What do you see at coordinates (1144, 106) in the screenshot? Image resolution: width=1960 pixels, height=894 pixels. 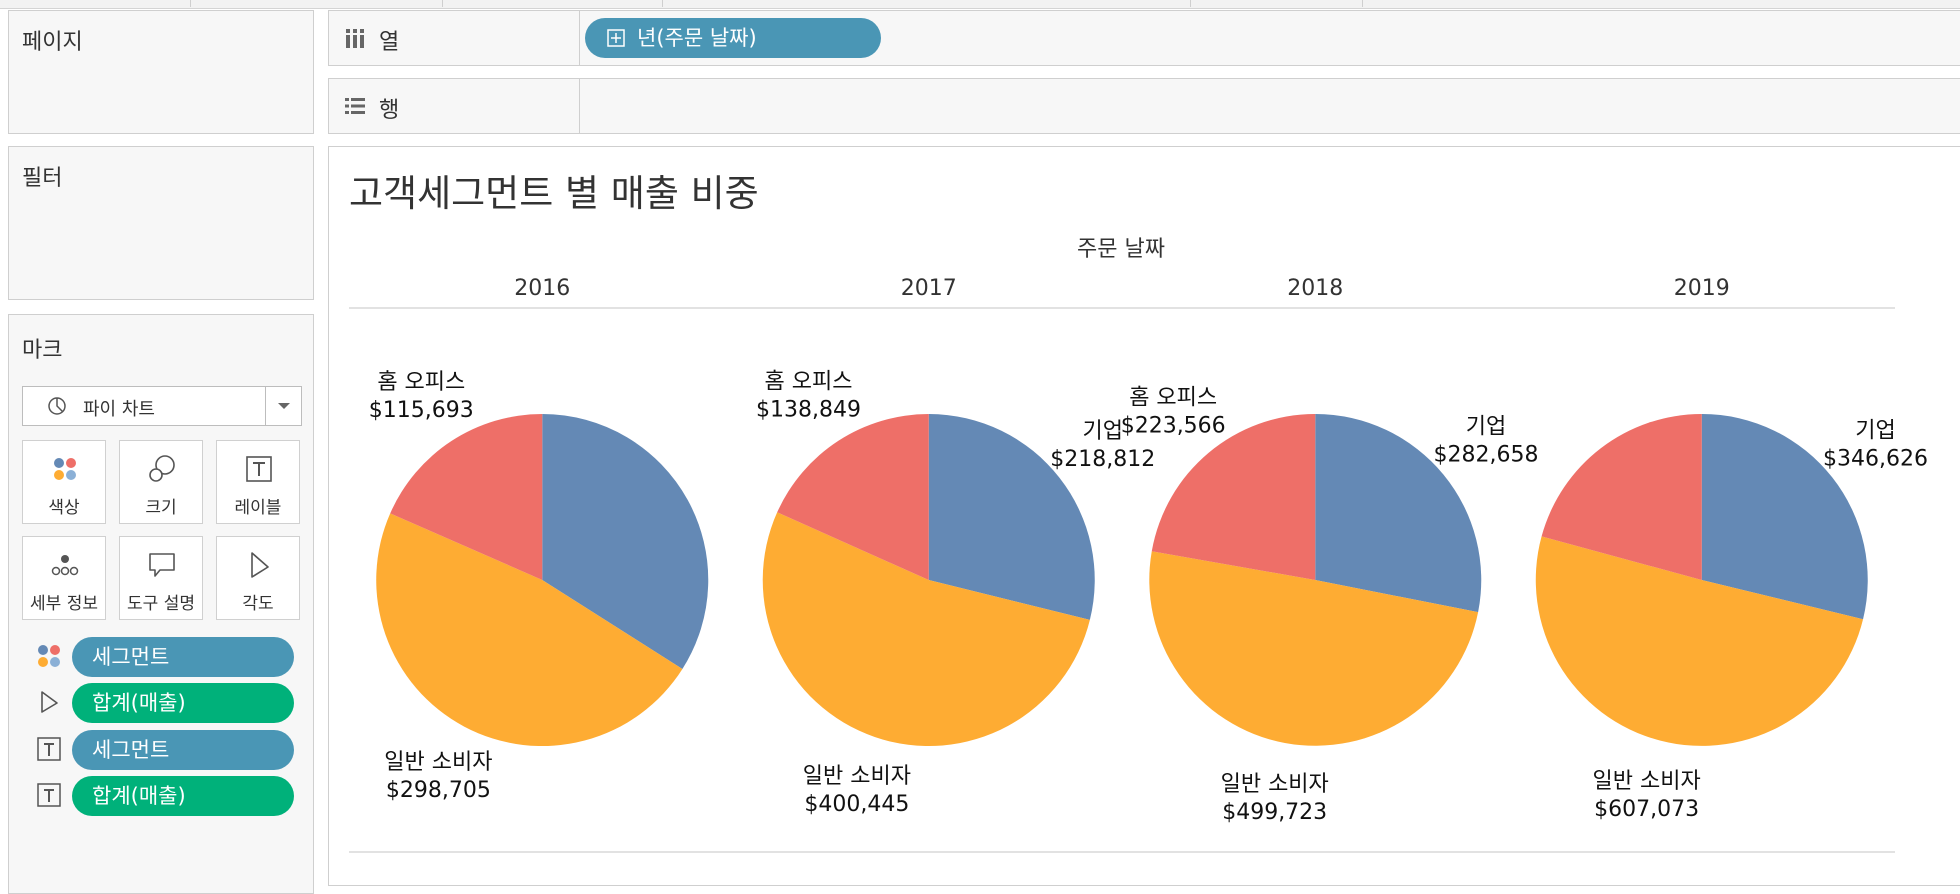 I see `rows-shelf: 행` at bounding box center [1144, 106].